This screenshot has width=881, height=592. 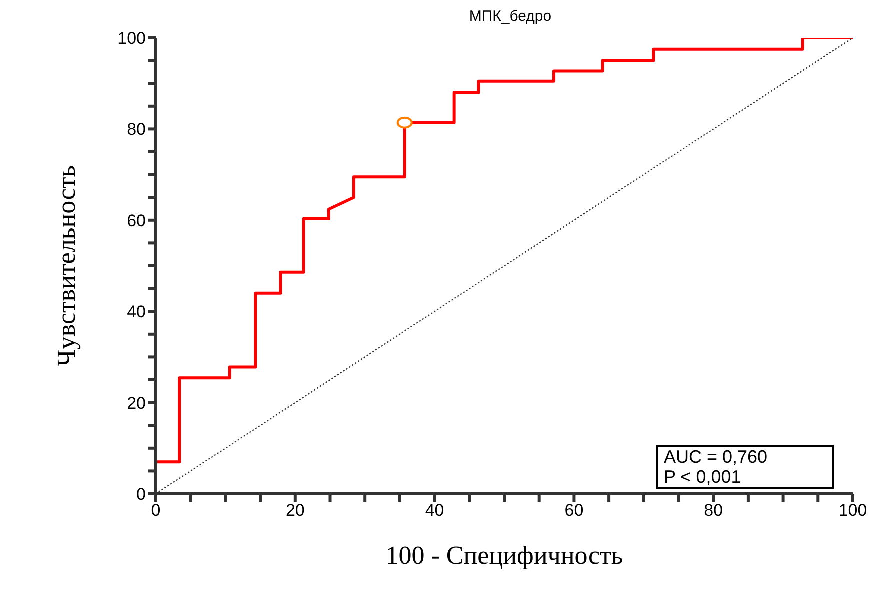 I want to click on y-tick-label: 20, so click(x=136, y=403).